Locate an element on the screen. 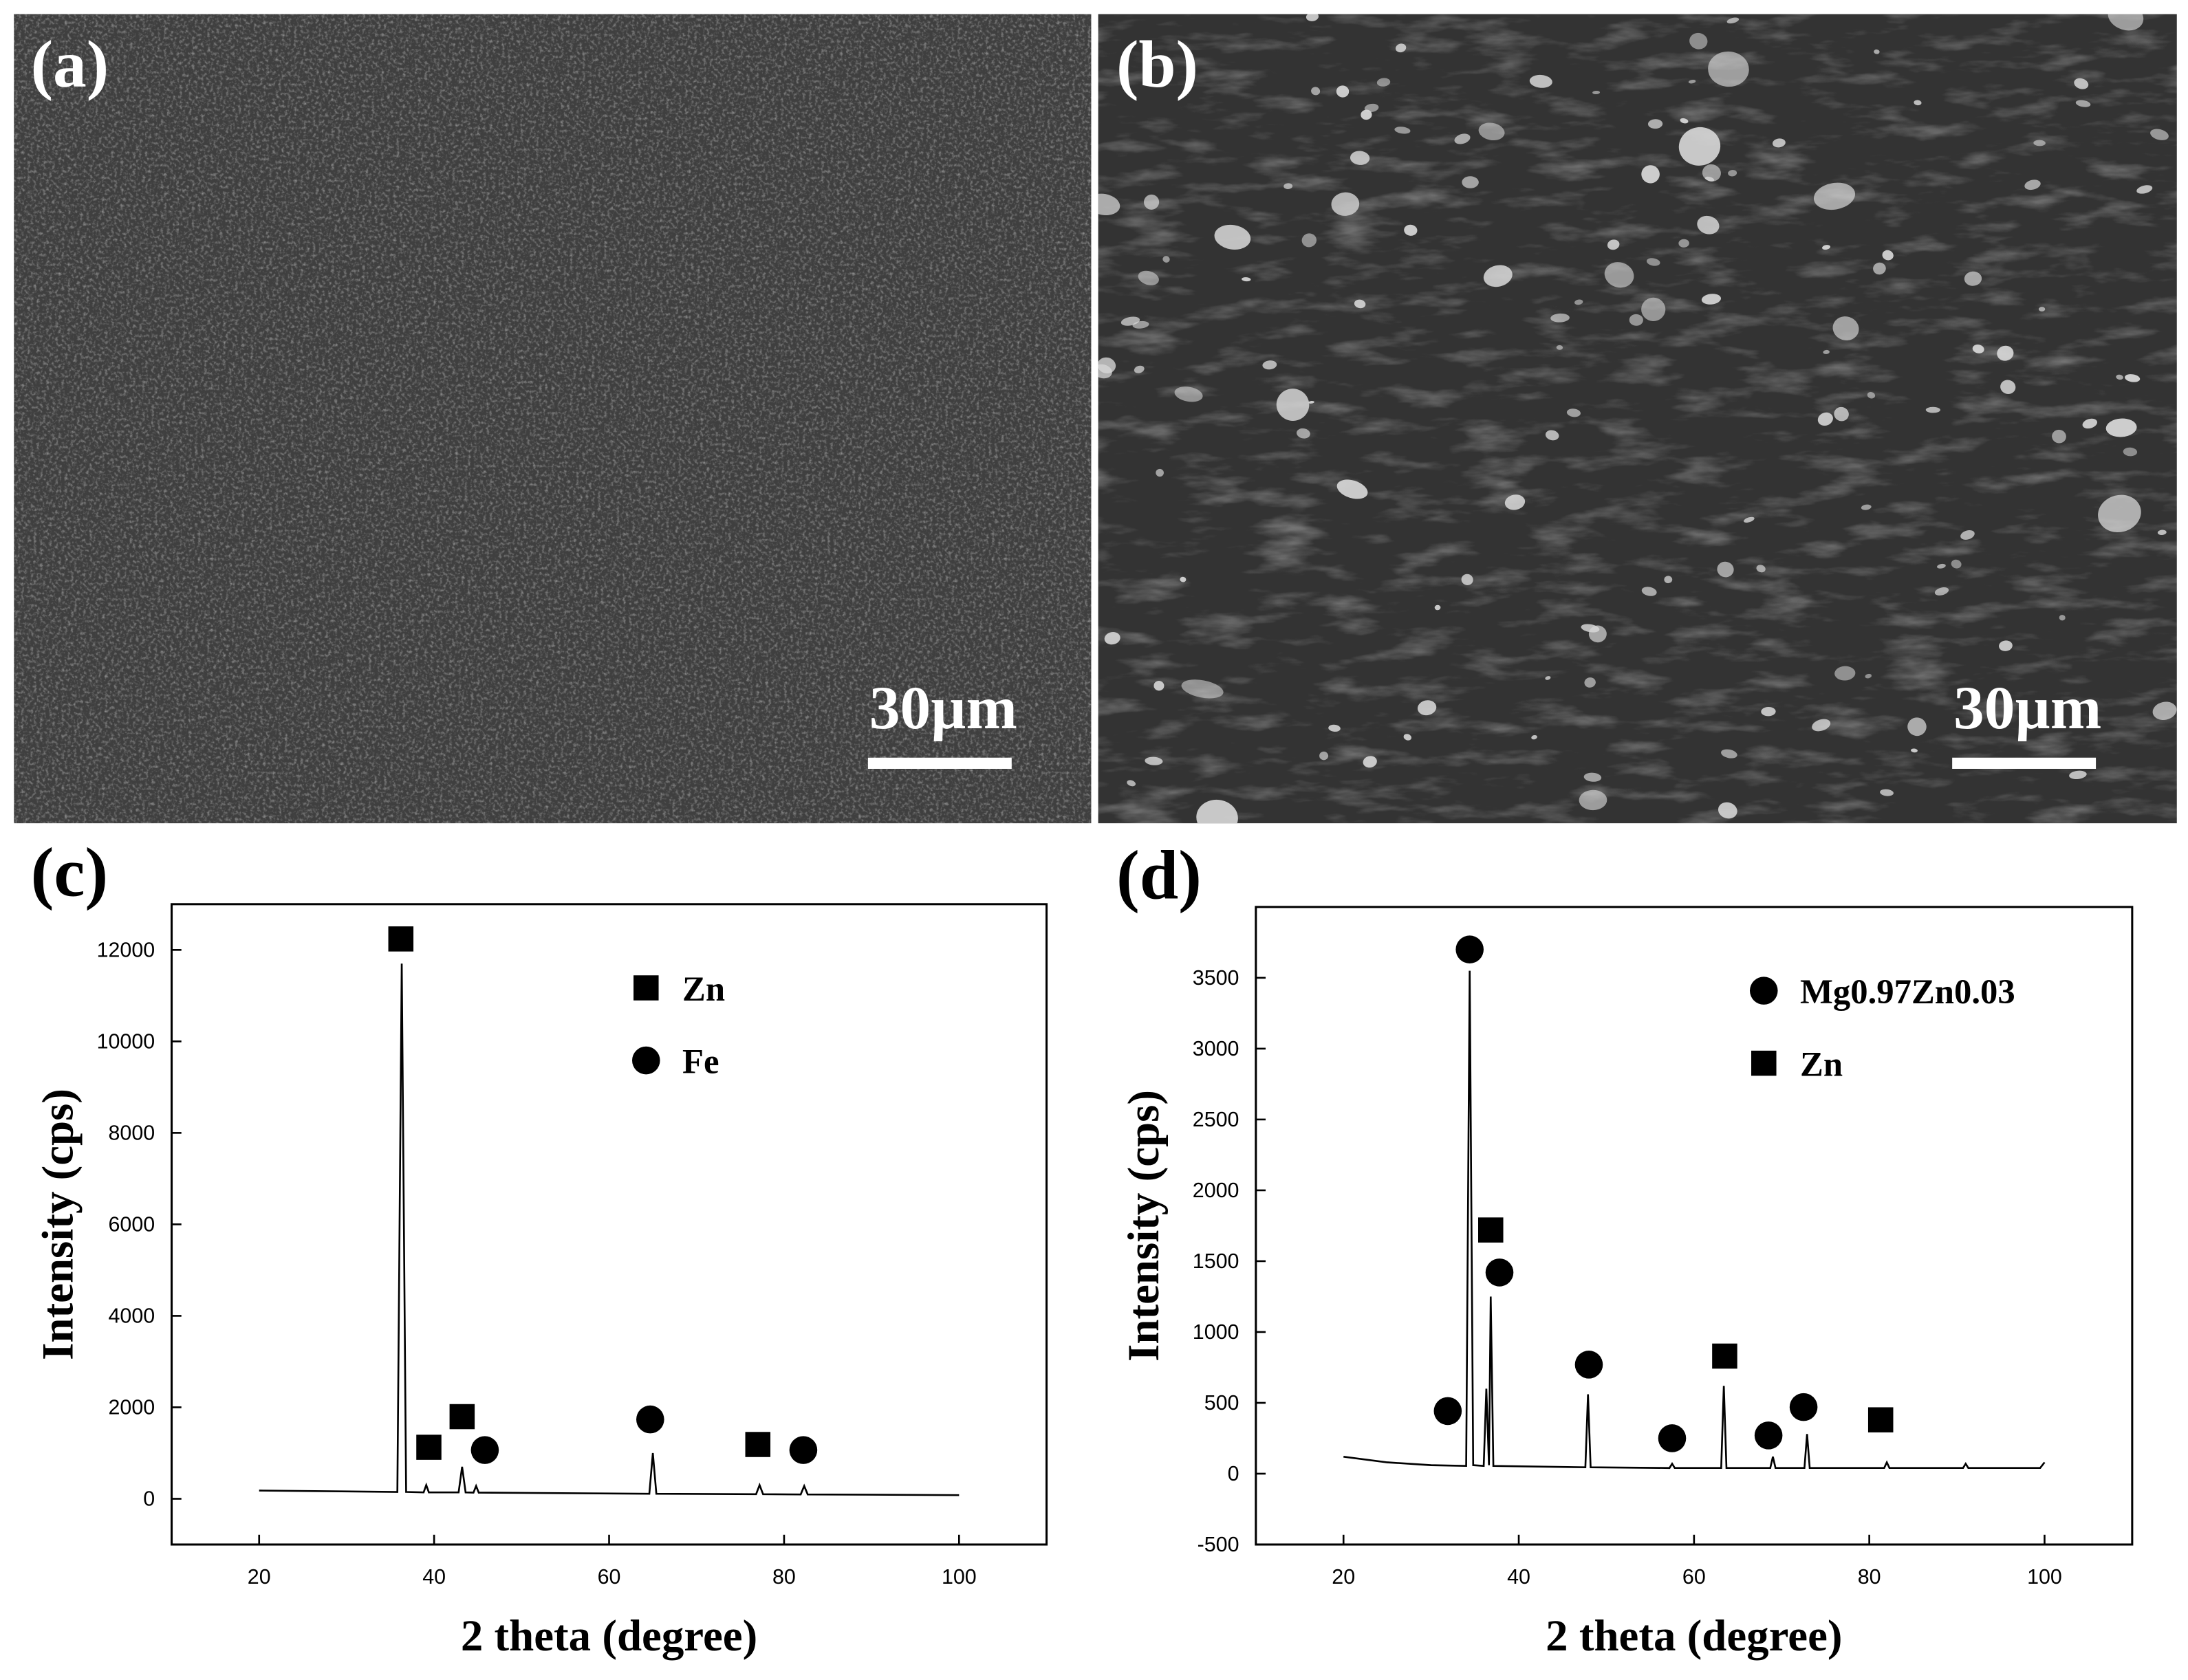  y-axis-label: Intensity (cps) is located at coordinates (1144, 1226).